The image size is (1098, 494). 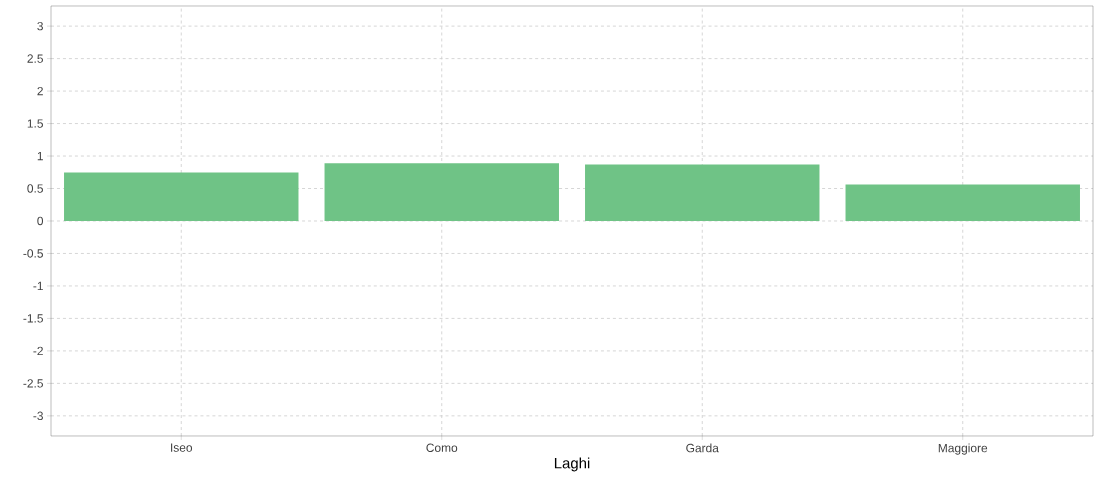 I want to click on y-tick-label: -2, so click(x=38, y=351).